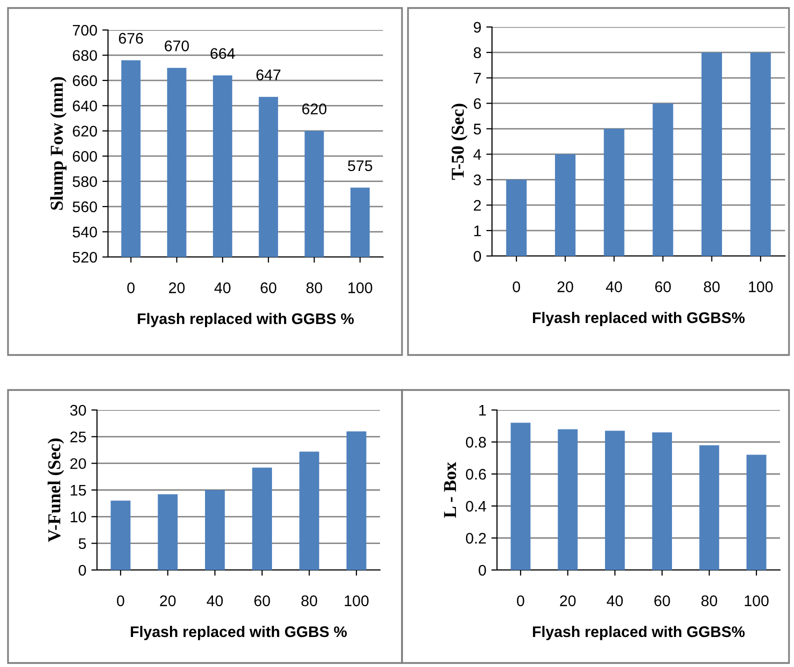 Image resolution: width=794 pixels, height=667 pixels. I want to click on y-axis-title: T-50 (Sec), so click(459, 142).